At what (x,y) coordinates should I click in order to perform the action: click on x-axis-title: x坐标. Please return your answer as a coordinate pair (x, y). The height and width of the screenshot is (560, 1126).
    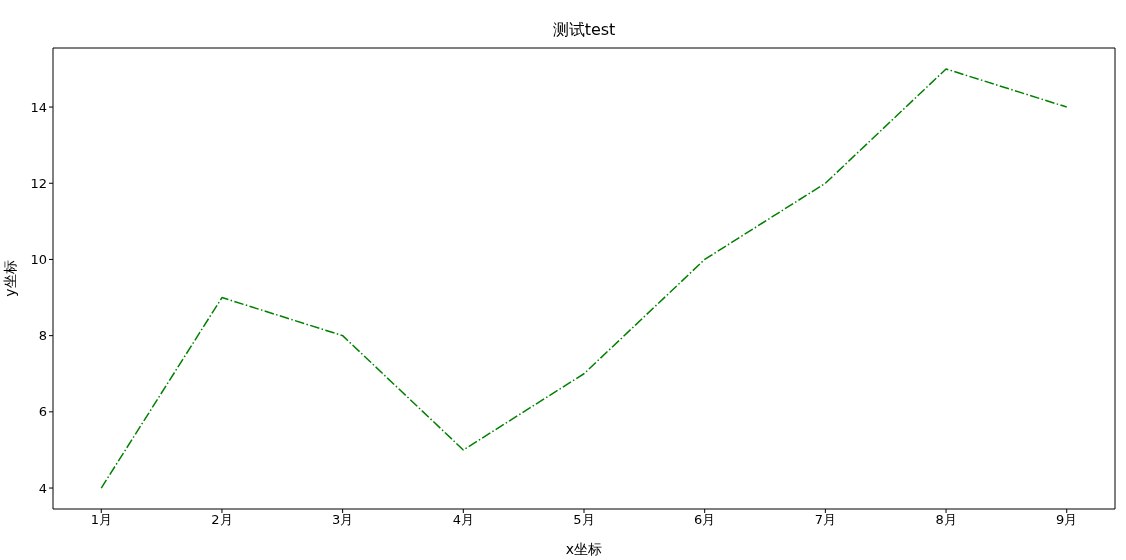
    Looking at the image, I should click on (584, 549).